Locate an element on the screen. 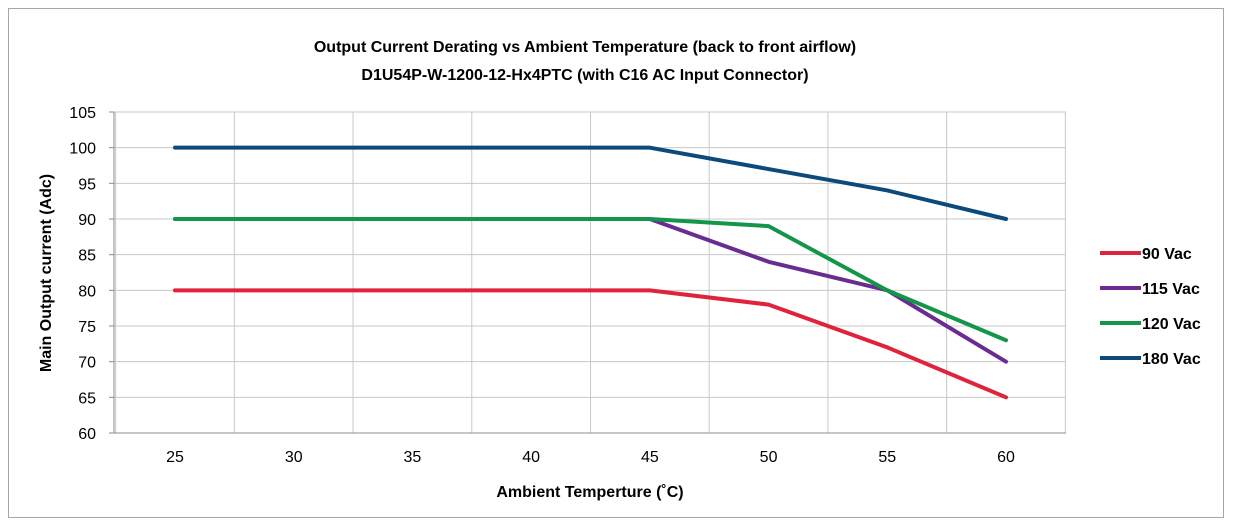 The height and width of the screenshot is (527, 1233). y-tick-labels: 60 65 70 75 80 85 90 95 100 105 is located at coordinates (82, 274).